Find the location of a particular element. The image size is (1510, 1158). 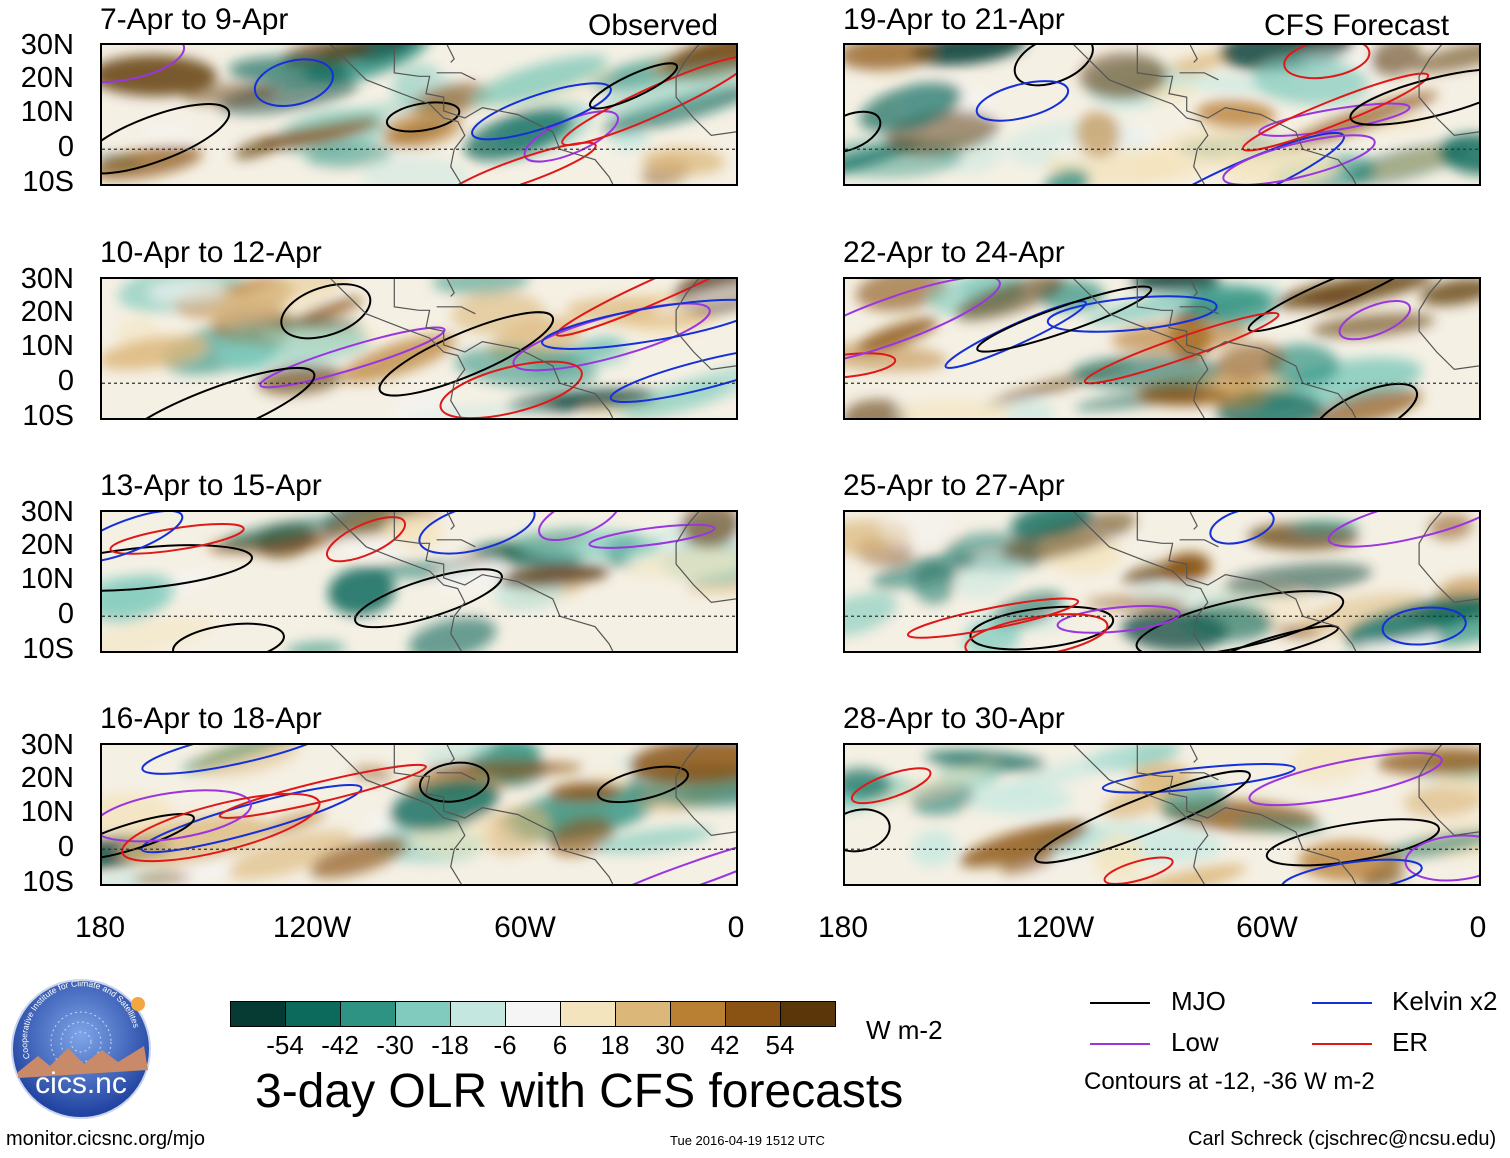

colorbar-label: -30 is located at coordinates (395, 1045).